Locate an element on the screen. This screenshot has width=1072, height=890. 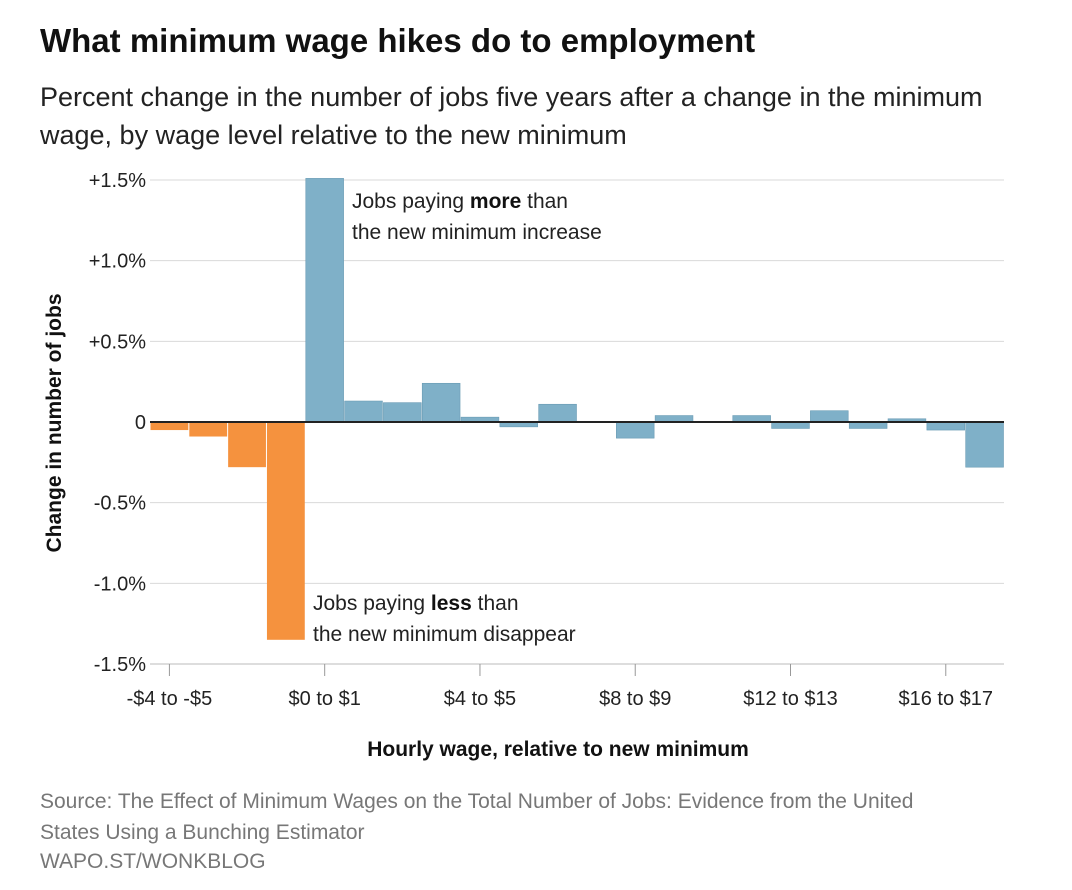
y-tick-labels: +1.5% +1.0% +0.5% 0 -0.5% -1.0% -1.5% is located at coordinates (117, 423).